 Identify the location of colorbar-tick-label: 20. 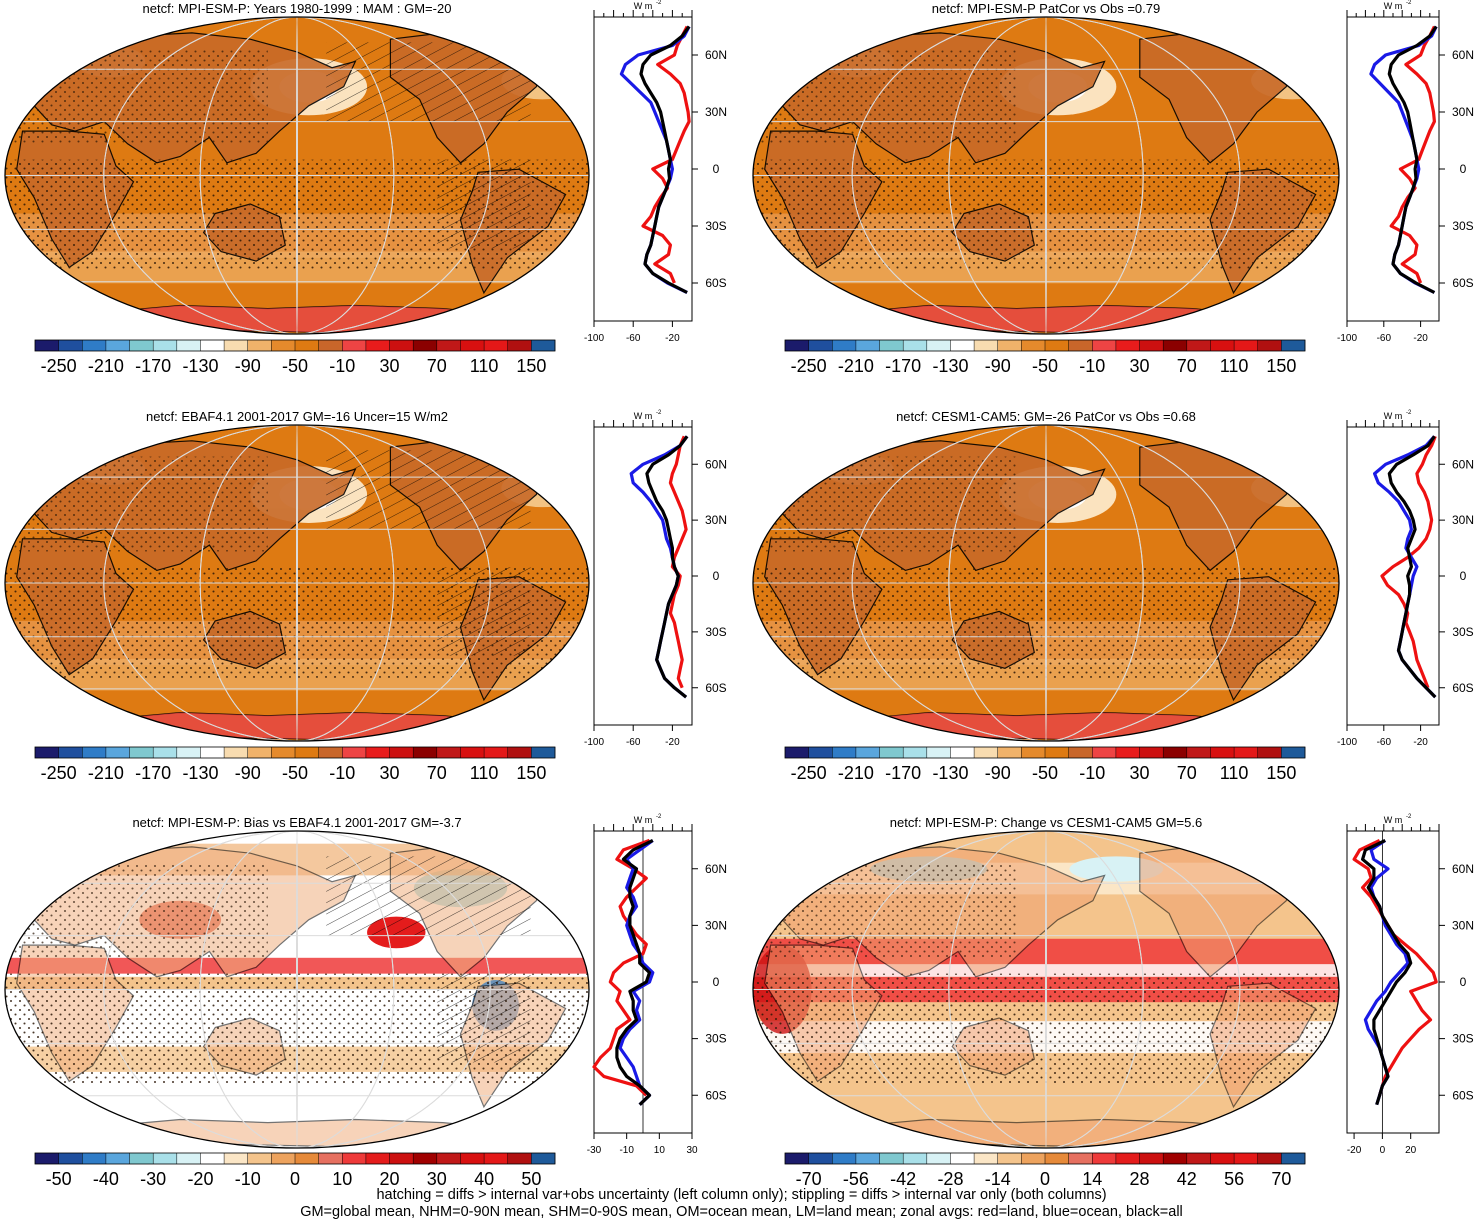
(390, 1179).